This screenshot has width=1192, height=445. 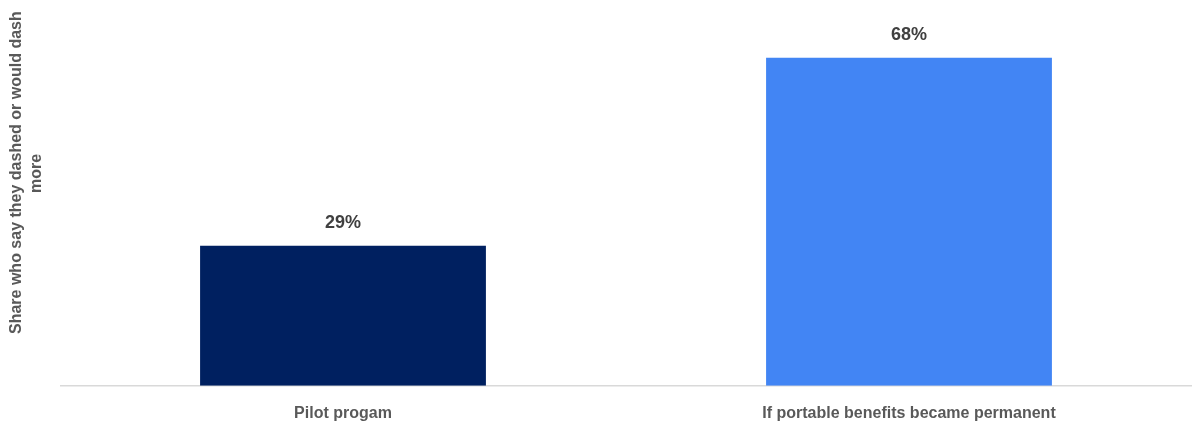 What do you see at coordinates (343, 221) in the screenshot?
I see `data-label: 29%` at bounding box center [343, 221].